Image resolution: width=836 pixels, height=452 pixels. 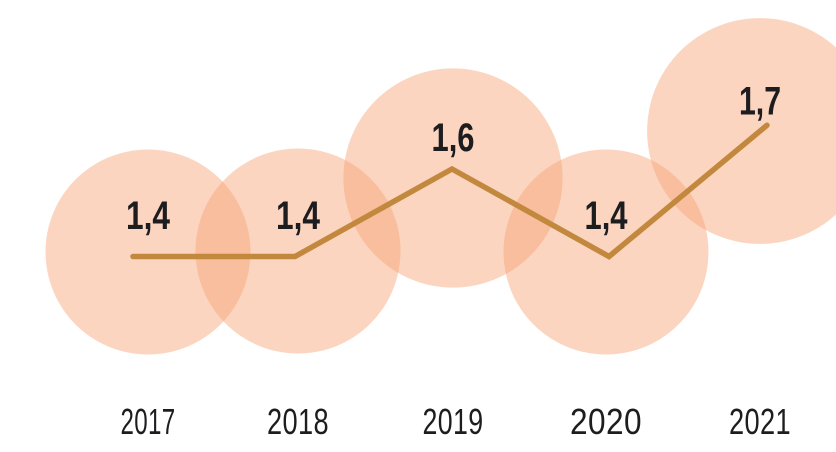 I want to click on x-axis-label-2020: 2020, so click(x=606, y=418).